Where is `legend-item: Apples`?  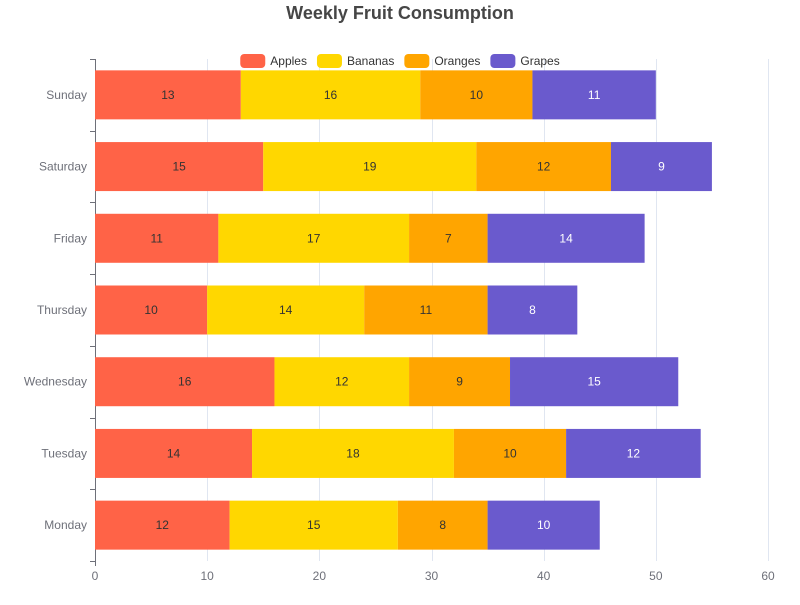
legend-item: Apples is located at coordinates (273, 61).